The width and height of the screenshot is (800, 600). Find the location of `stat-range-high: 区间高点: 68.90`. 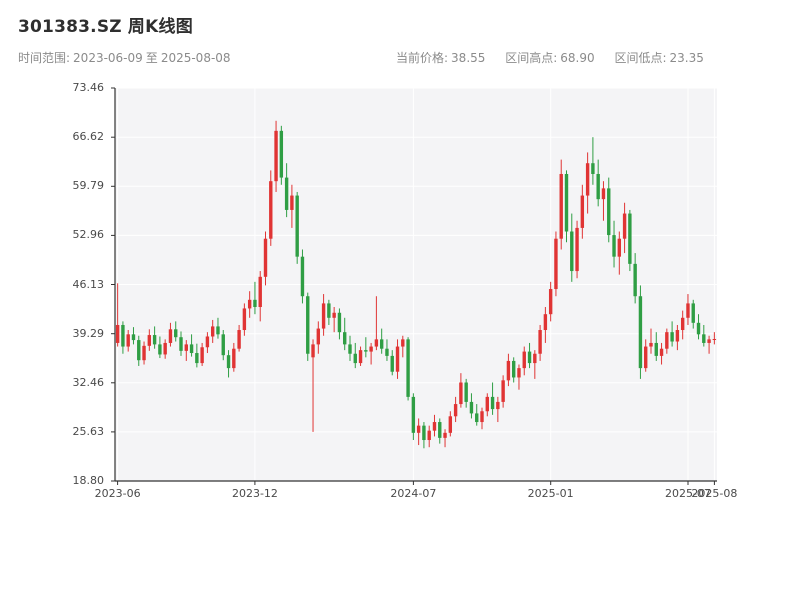

stat-range-high: 区间高点: 68.90 is located at coordinates (549, 58).